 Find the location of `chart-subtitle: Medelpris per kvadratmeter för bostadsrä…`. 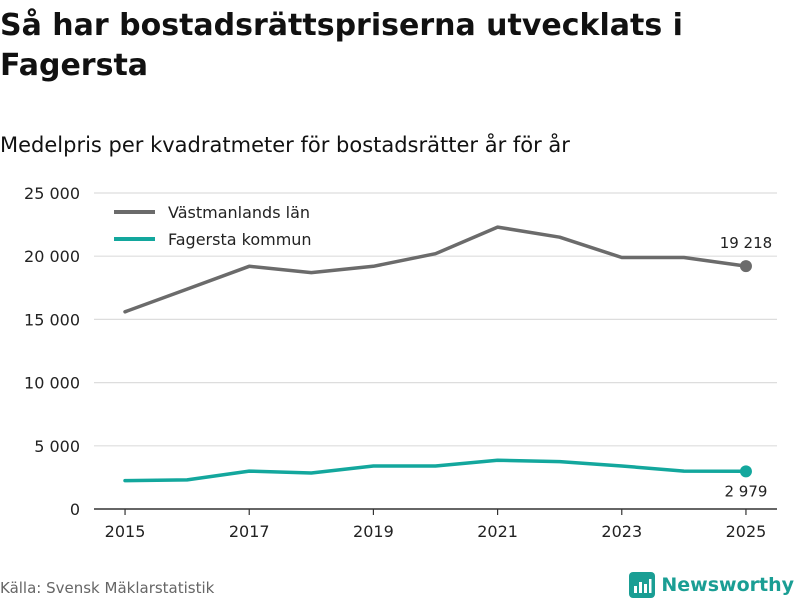

chart-subtitle: Medelpris per kvadratmeter för bostadsrä… is located at coordinates (285, 145).